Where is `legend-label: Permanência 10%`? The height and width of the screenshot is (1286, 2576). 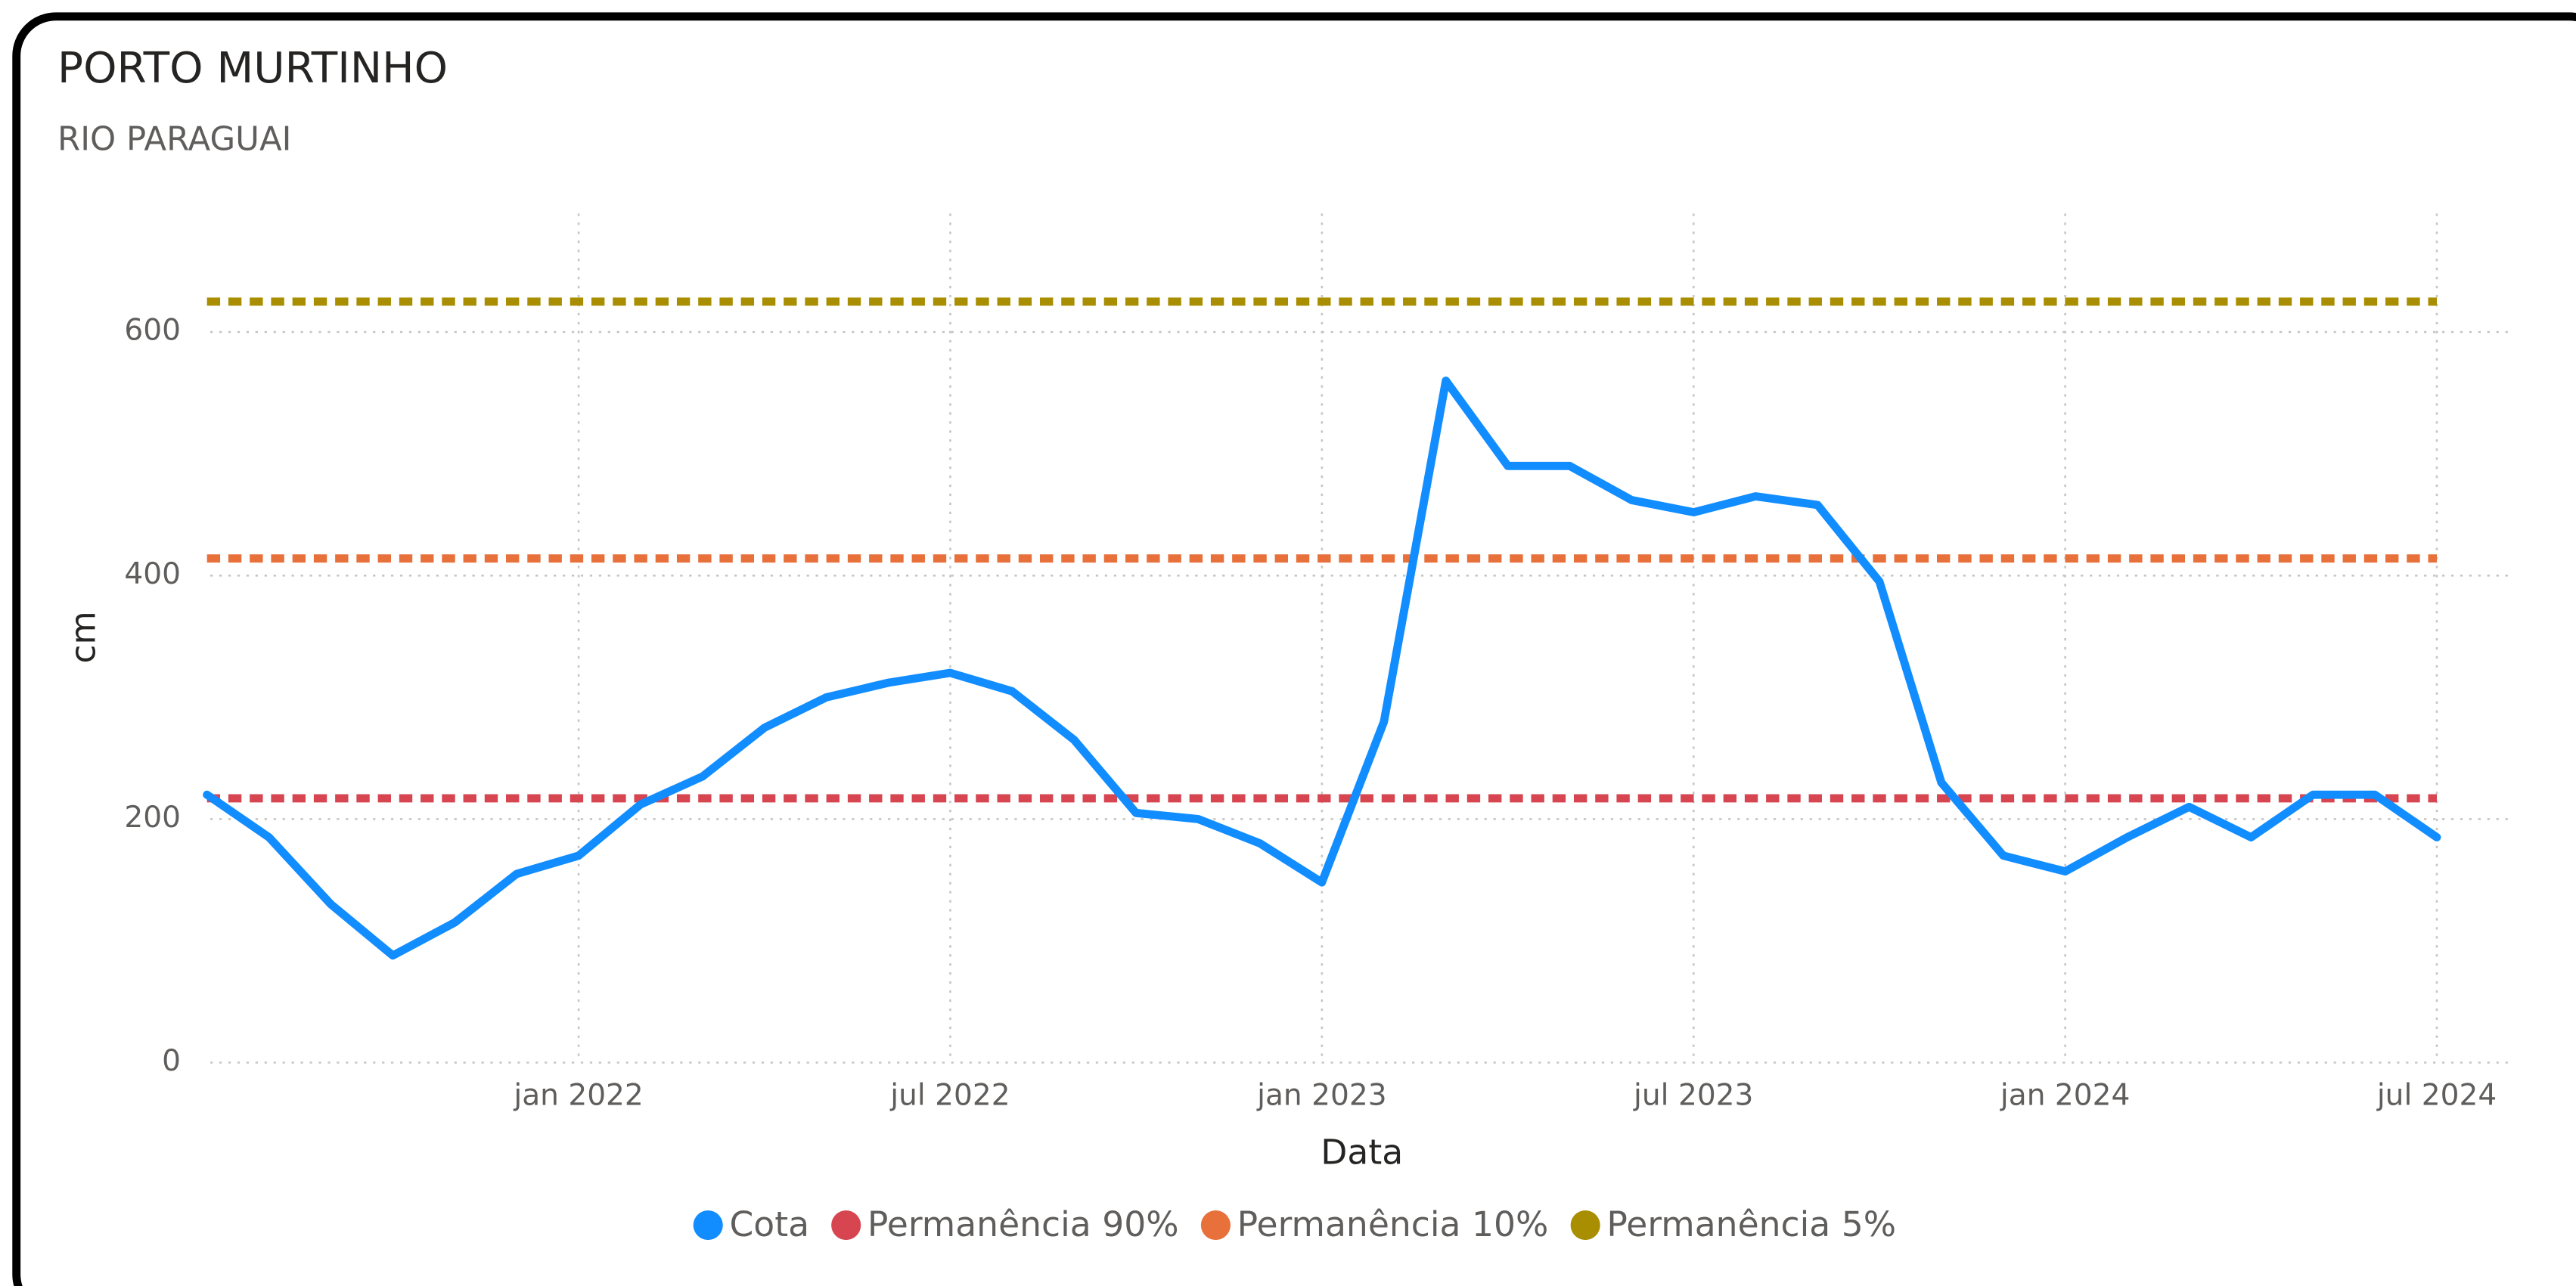 legend-label: Permanência 10% is located at coordinates (1393, 1224).